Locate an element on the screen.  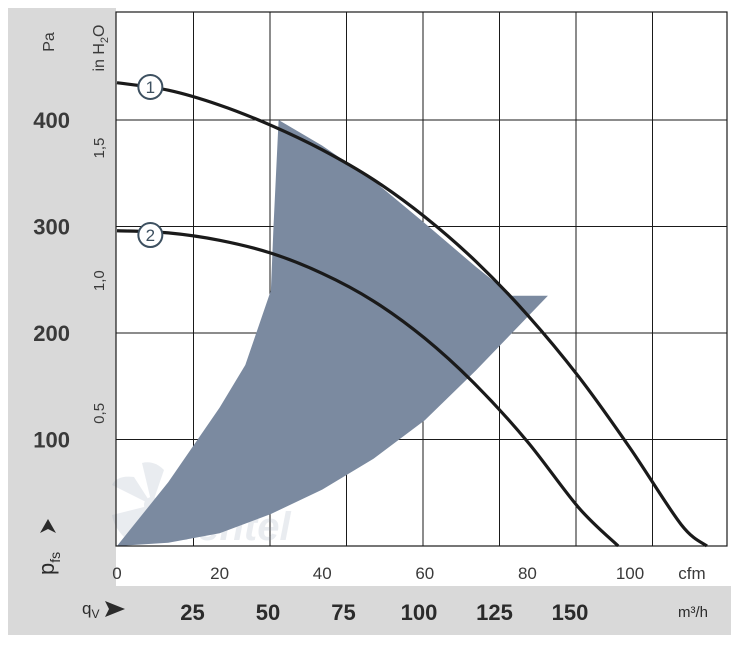
y-tick-pa: 400 is located at coordinates (51, 120).